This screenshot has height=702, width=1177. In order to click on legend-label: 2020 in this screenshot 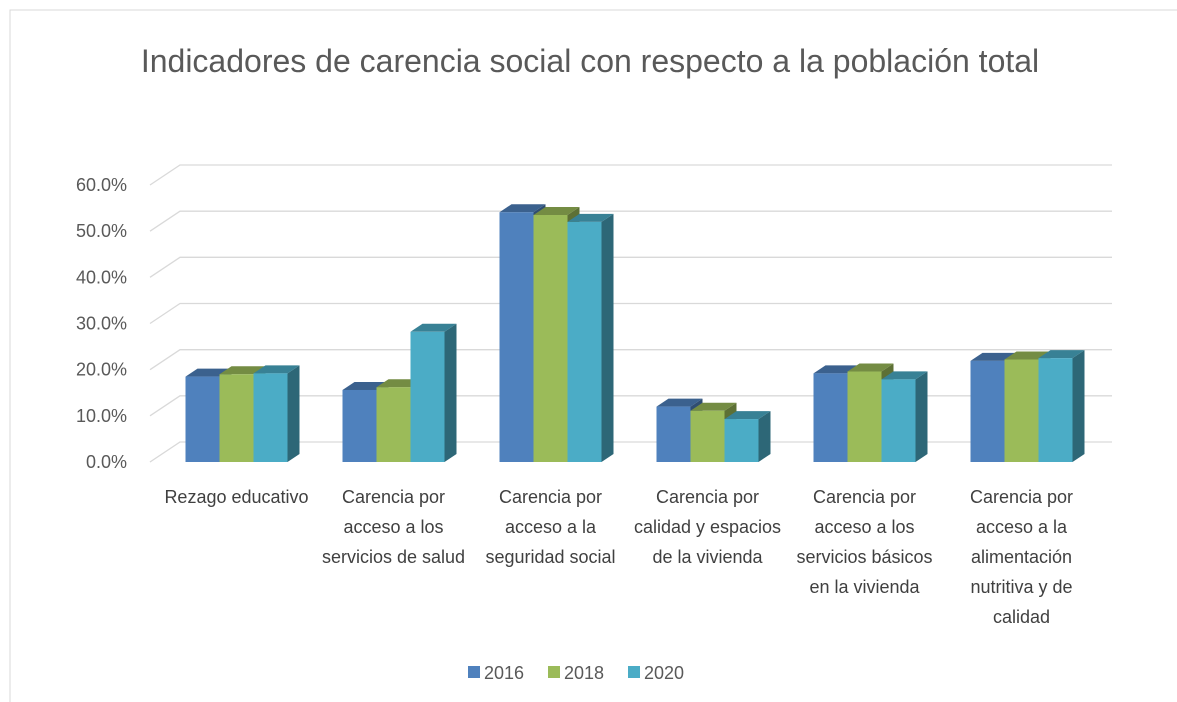, I will do `click(664, 673)`.